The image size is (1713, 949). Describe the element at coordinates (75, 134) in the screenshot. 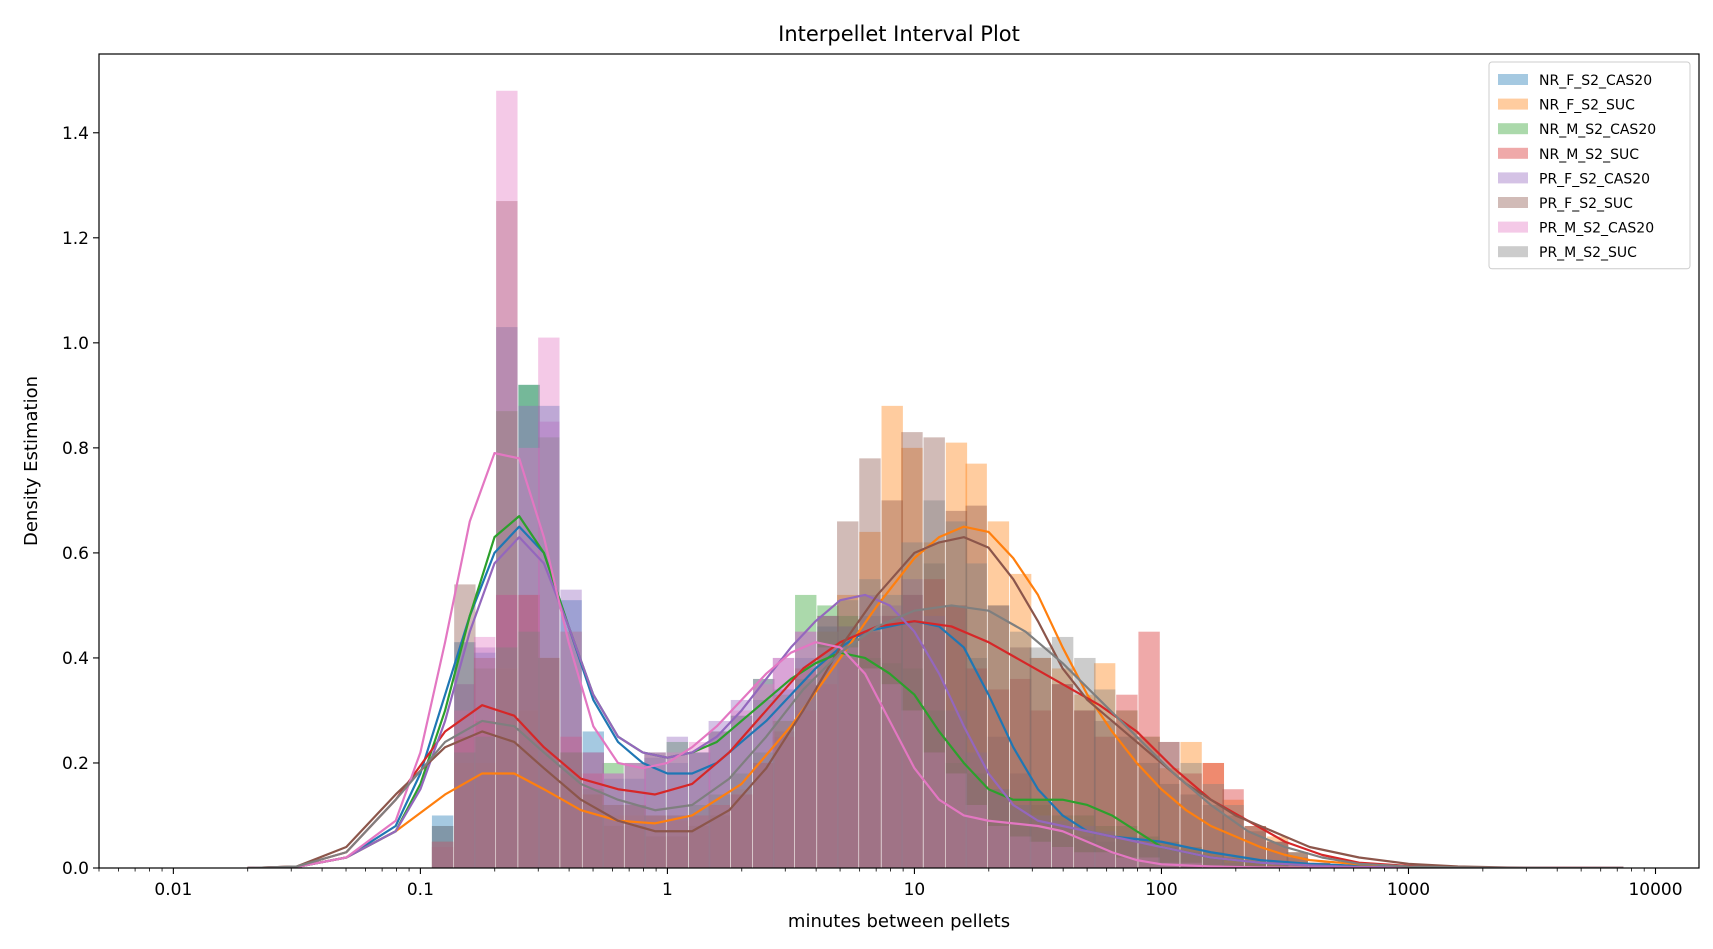

I see `y-tick-label: 1.4` at that location.